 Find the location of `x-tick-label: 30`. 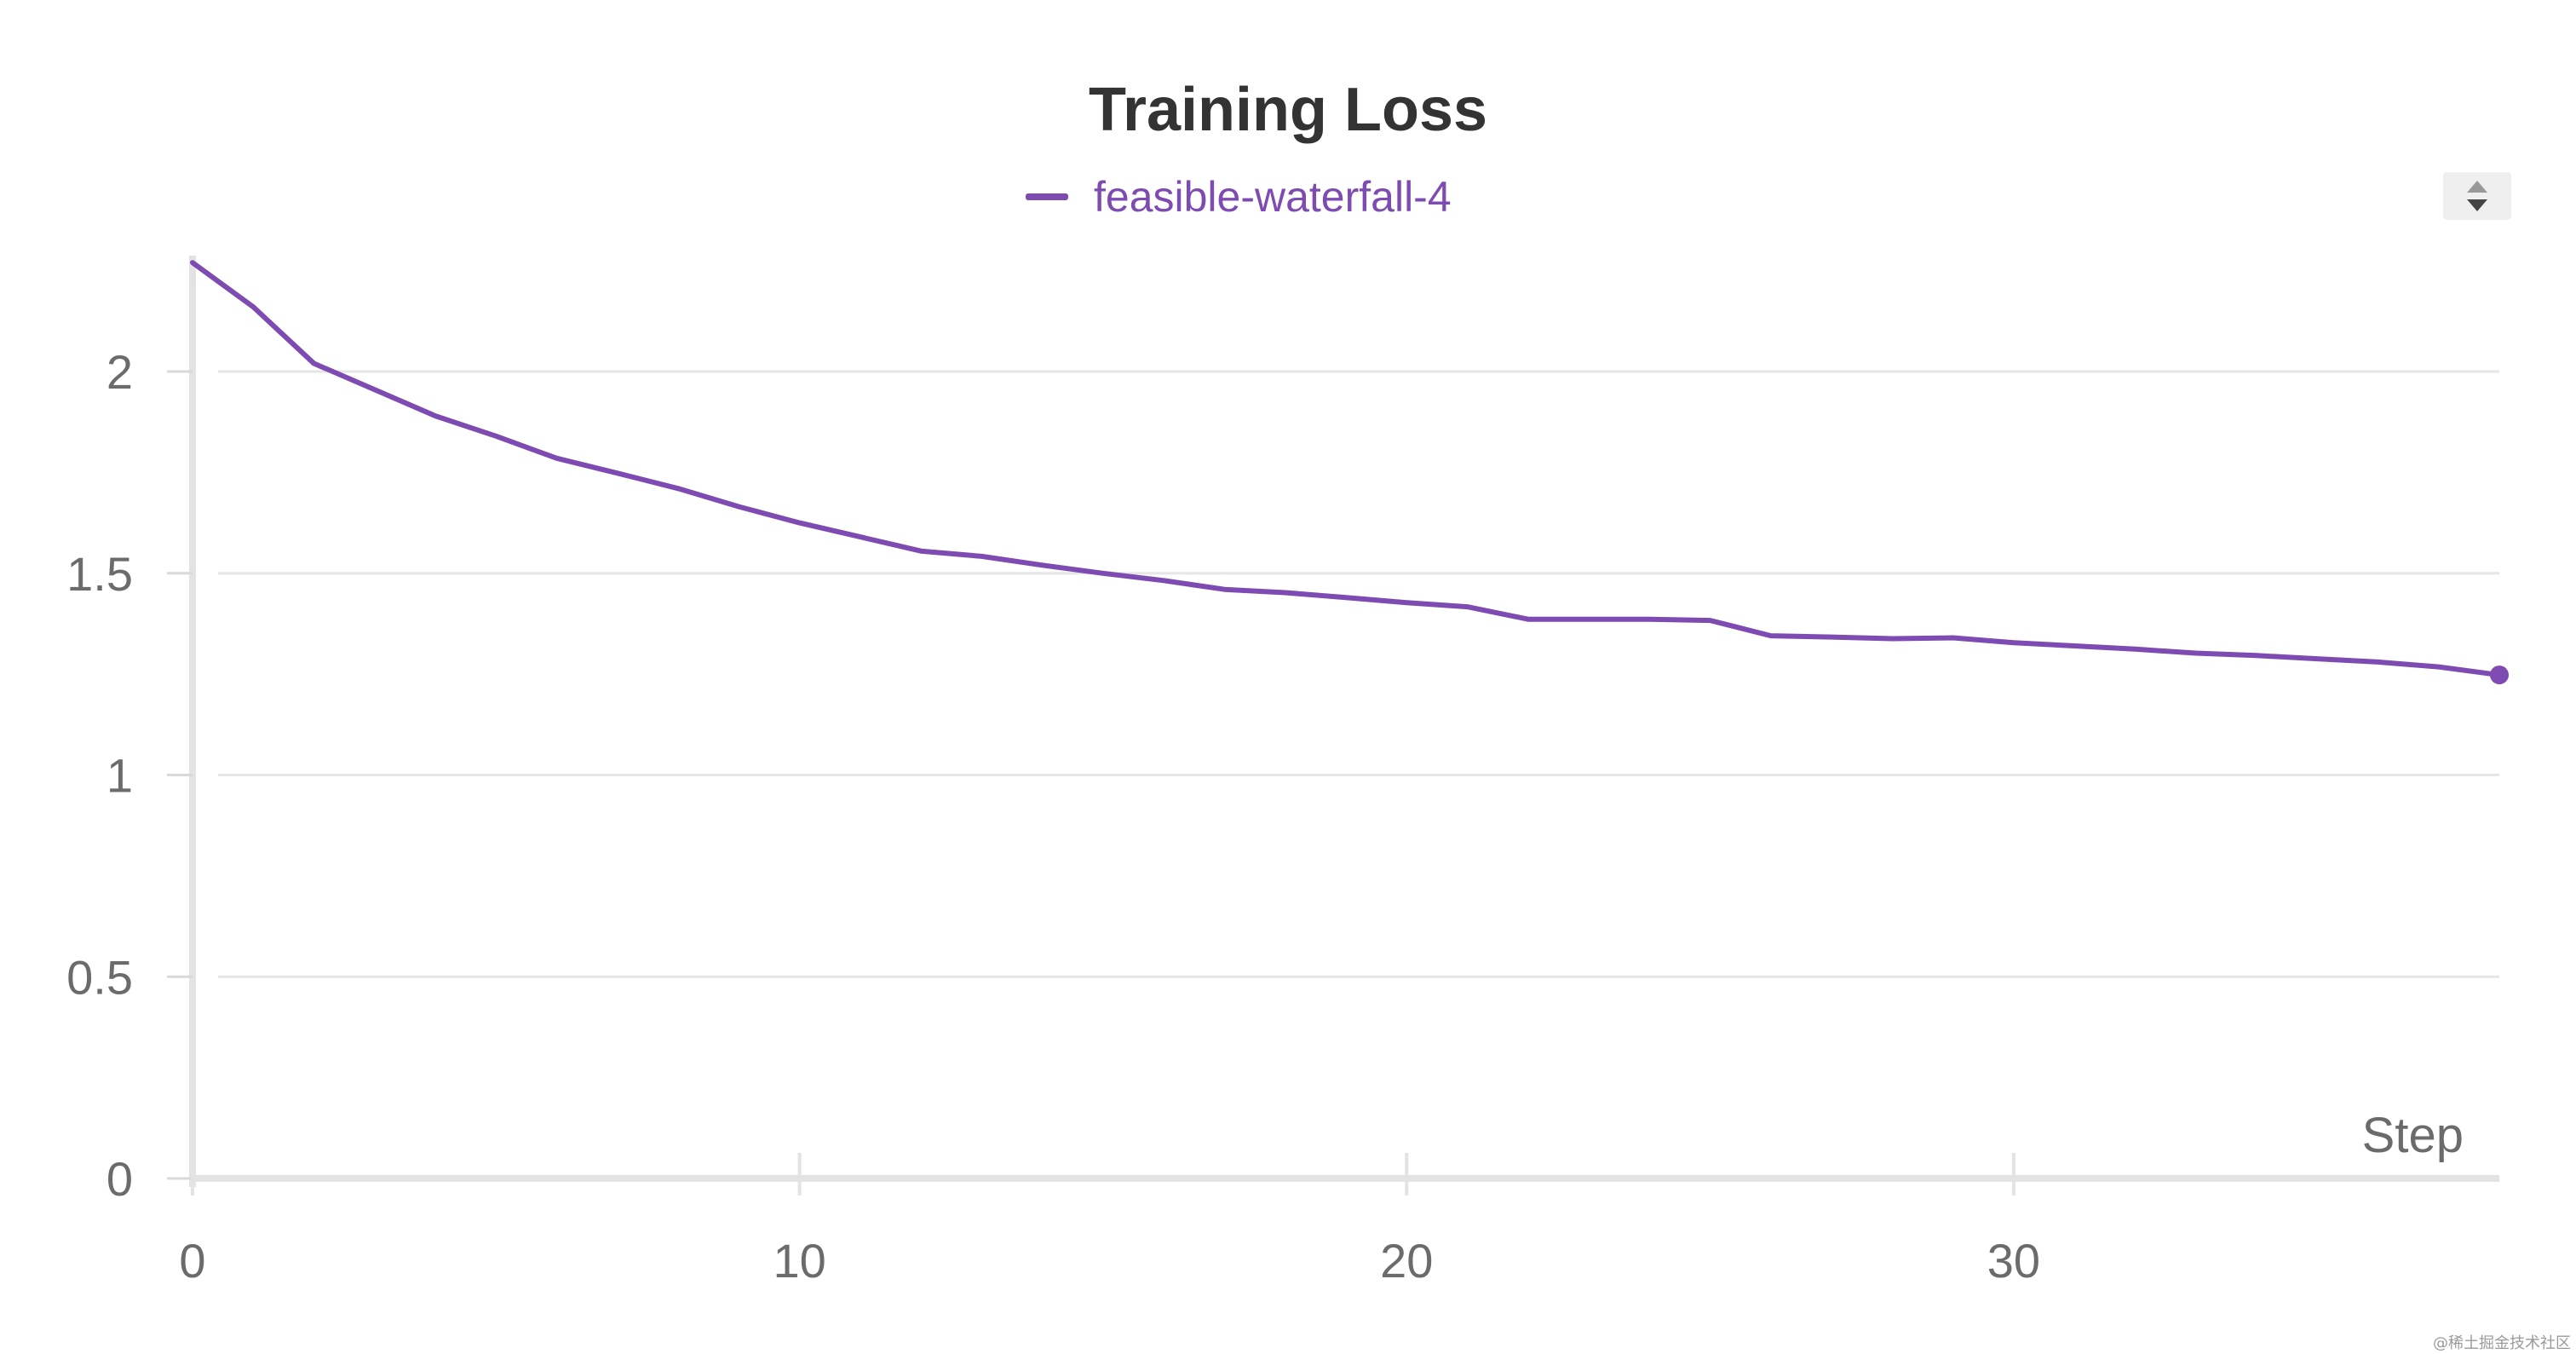

x-tick-label: 30 is located at coordinates (2014, 1261).